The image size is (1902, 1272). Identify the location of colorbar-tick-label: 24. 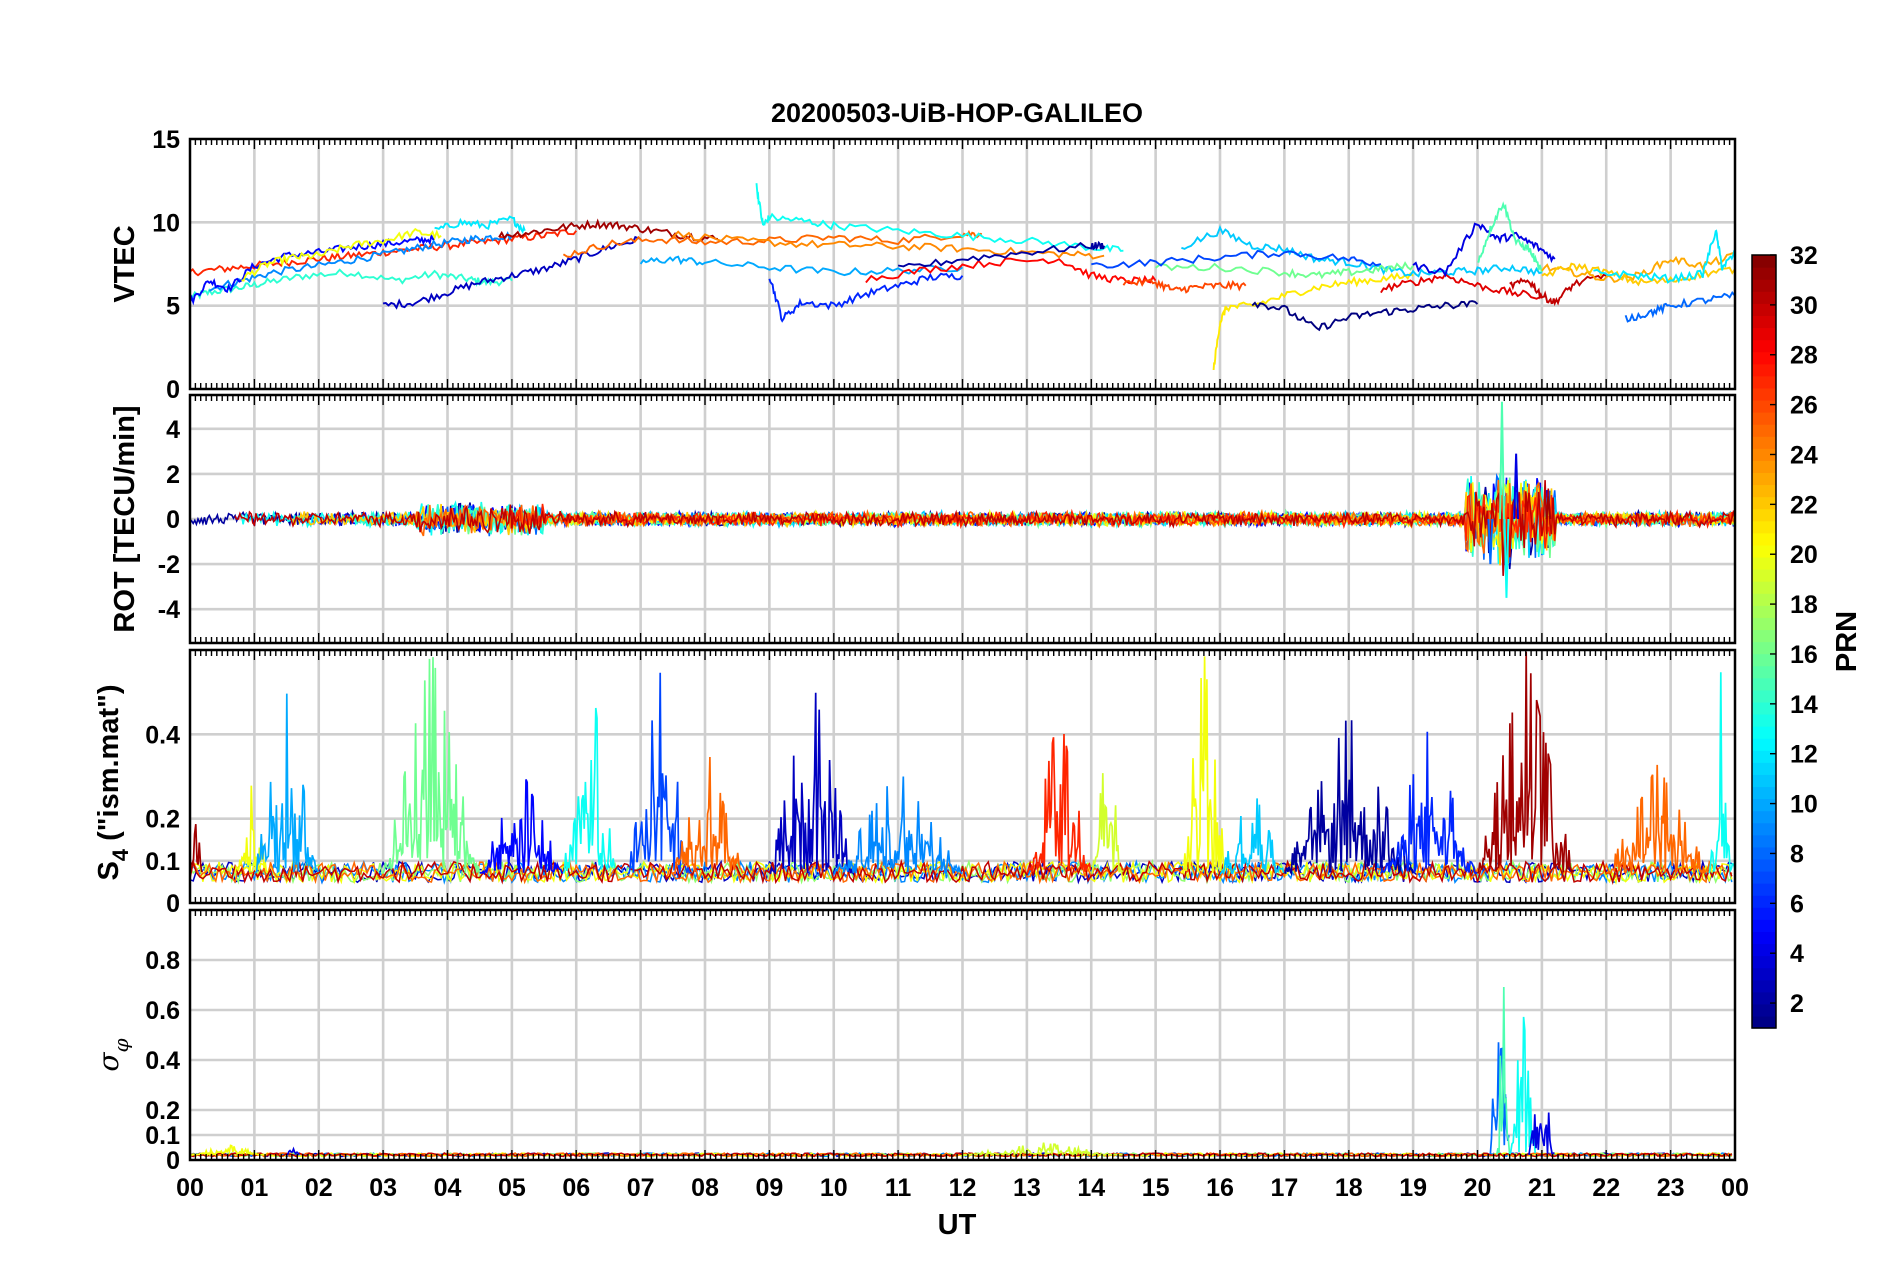
(1804, 455).